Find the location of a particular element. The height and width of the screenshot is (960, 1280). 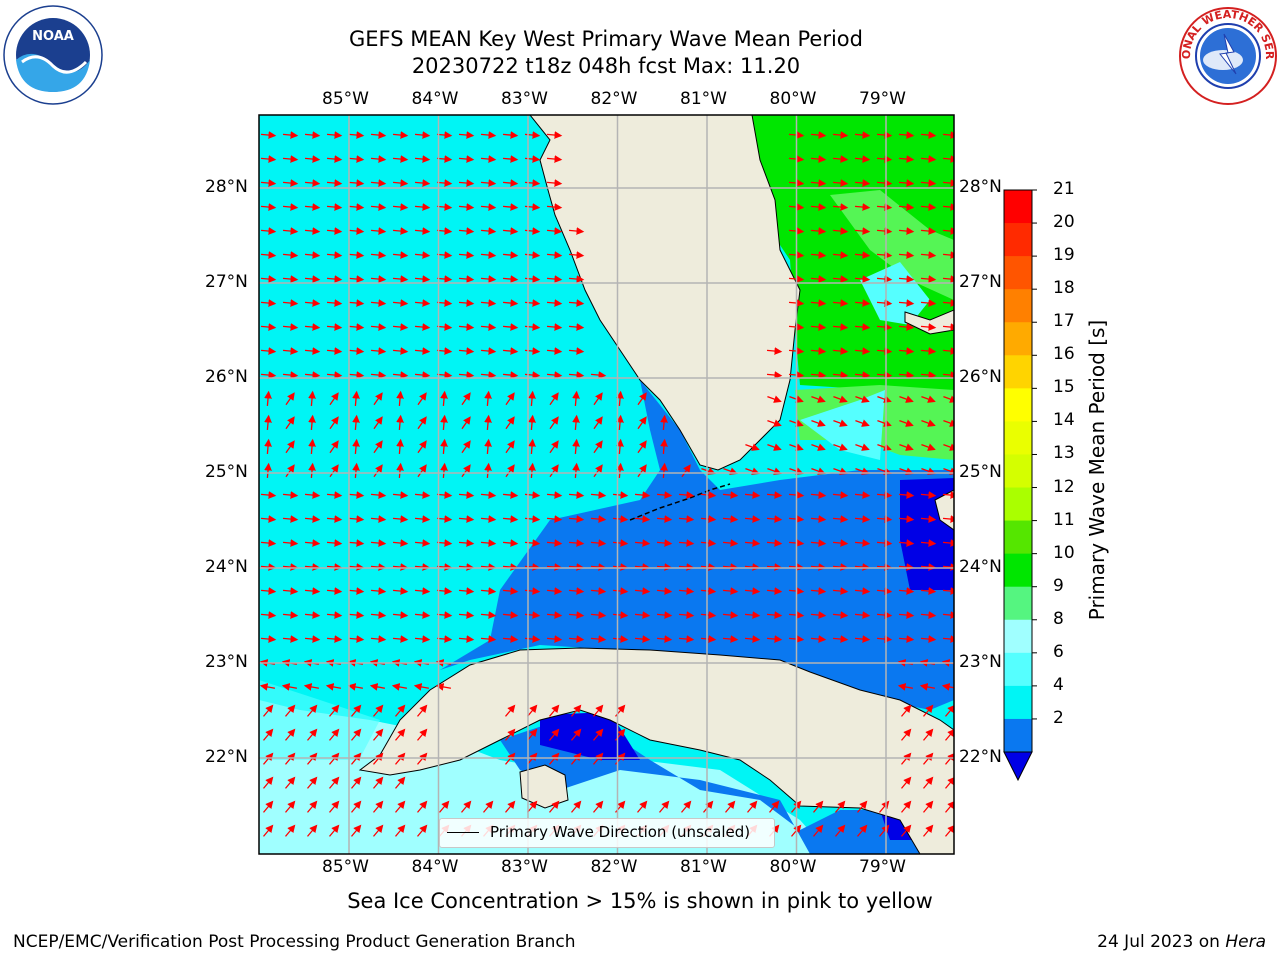

colorbar-segment is located at coordinates (1018, 735).